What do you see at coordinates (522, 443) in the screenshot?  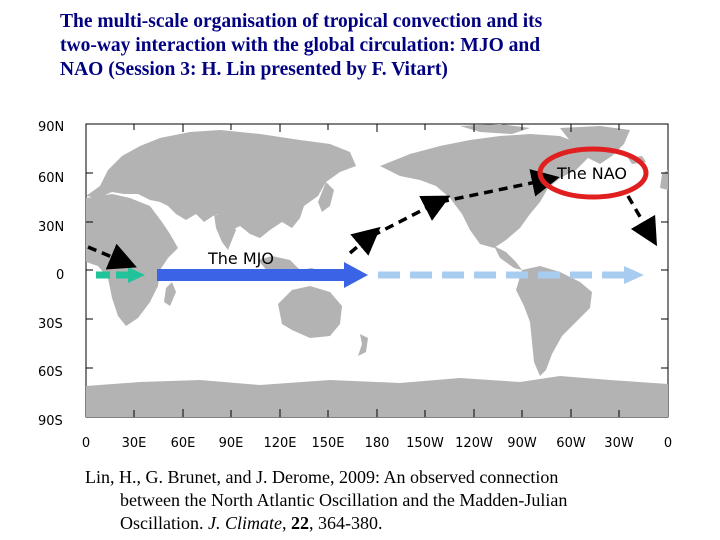 I see `lon-label-90w: 90W` at bounding box center [522, 443].